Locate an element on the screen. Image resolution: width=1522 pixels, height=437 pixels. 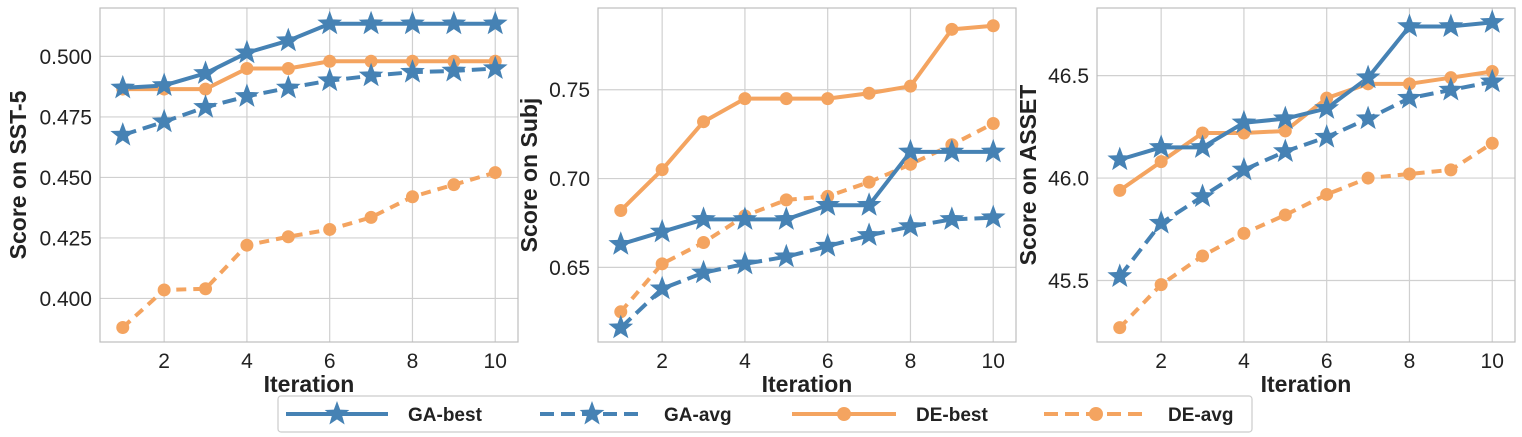
x-tick-label: 10 is located at coordinates (495, 361).